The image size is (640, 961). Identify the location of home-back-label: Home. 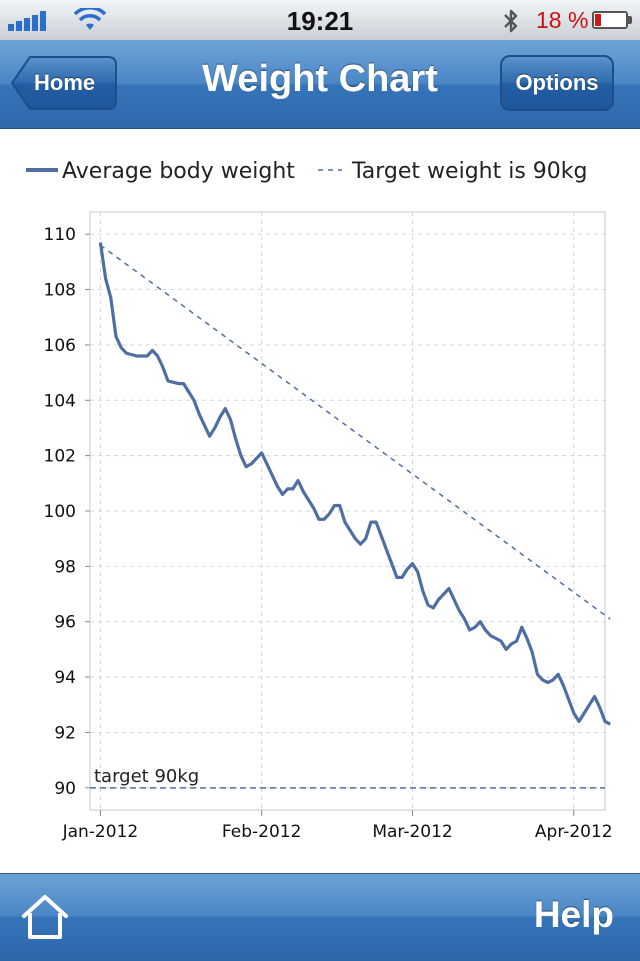
(65, 82).